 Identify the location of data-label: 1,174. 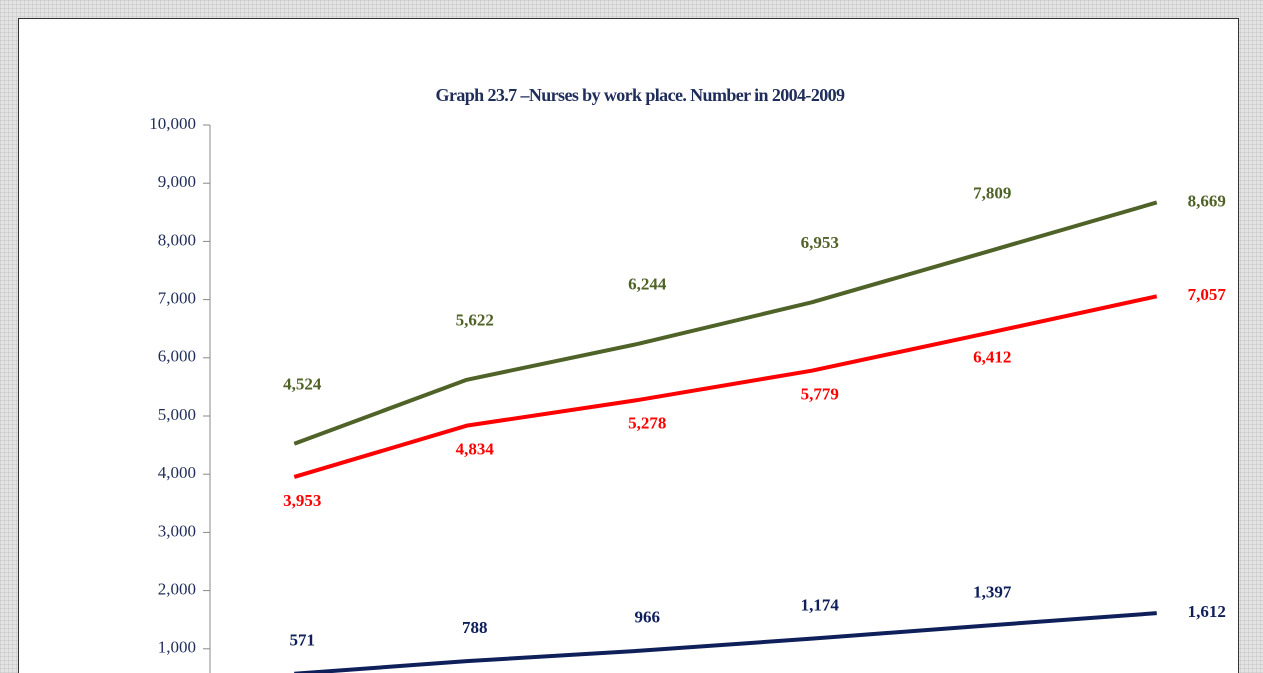
(820, 605).